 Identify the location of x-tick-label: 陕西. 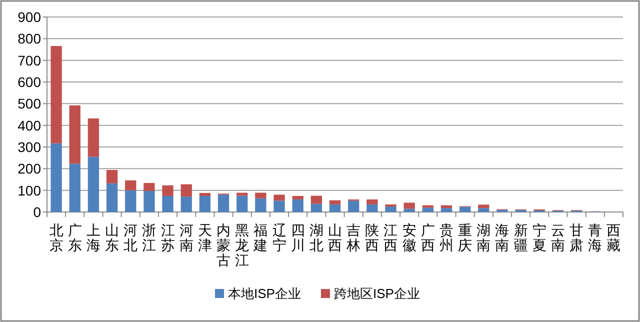
(372, 237).